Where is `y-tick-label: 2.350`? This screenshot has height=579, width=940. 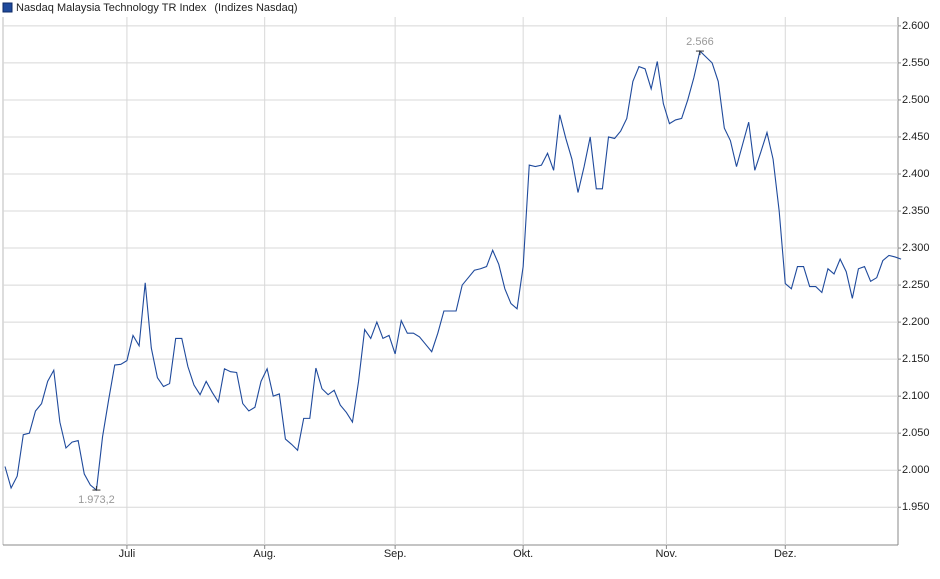 y-tick-label: 2.350 is located at coordinates (916, 211).